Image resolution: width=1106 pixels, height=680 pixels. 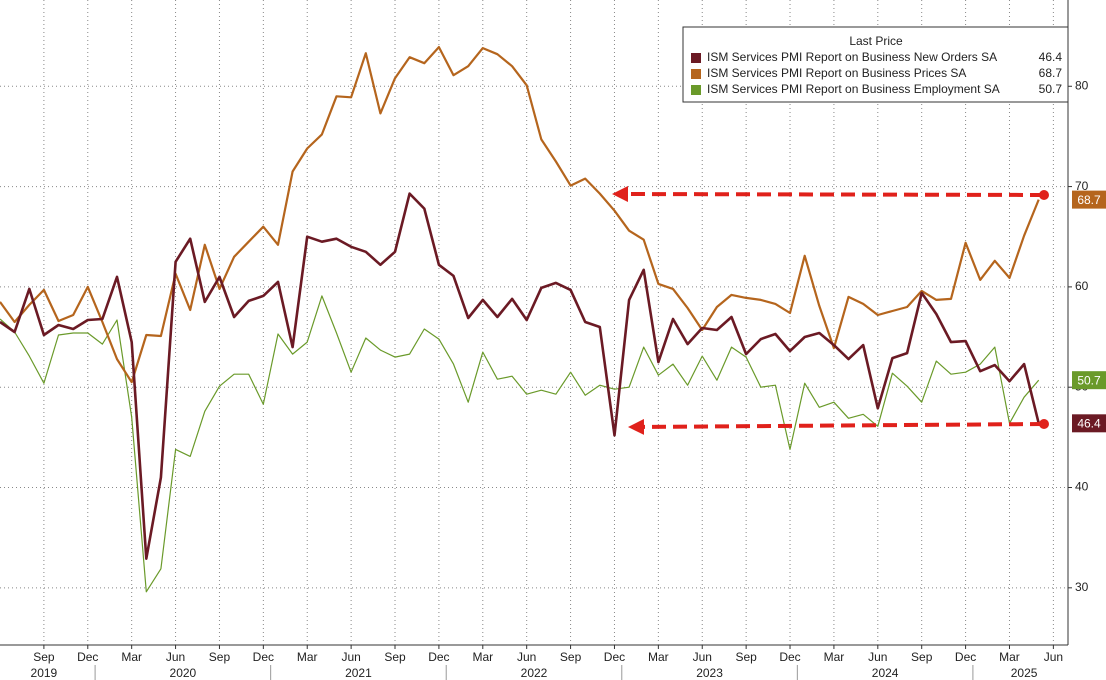 What do you see at coordinates (1024, 673) in the screenshot?
I see `x-year-label: 2025` at bounding box center [1024, 673].